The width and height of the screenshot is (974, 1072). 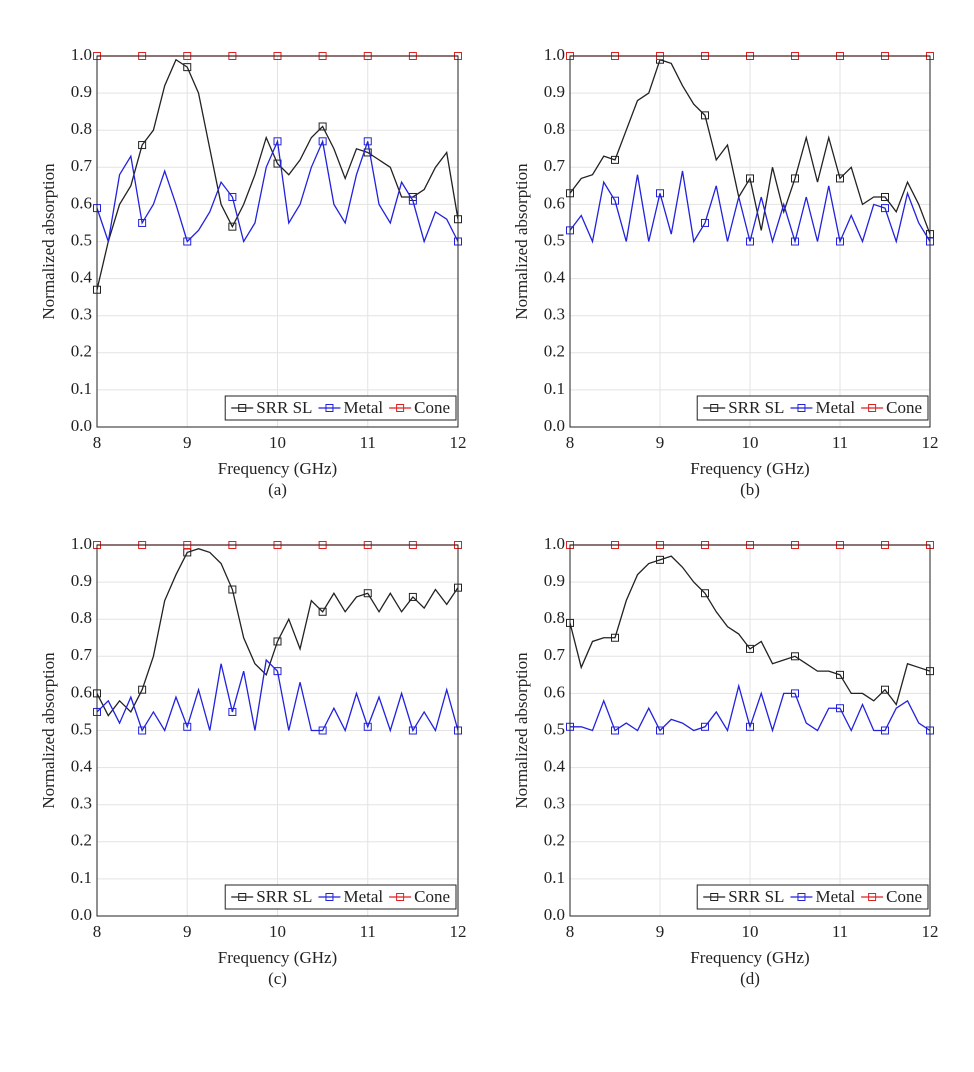 I want to click on legend-label: SRR SL, so click(x=756, y=896).